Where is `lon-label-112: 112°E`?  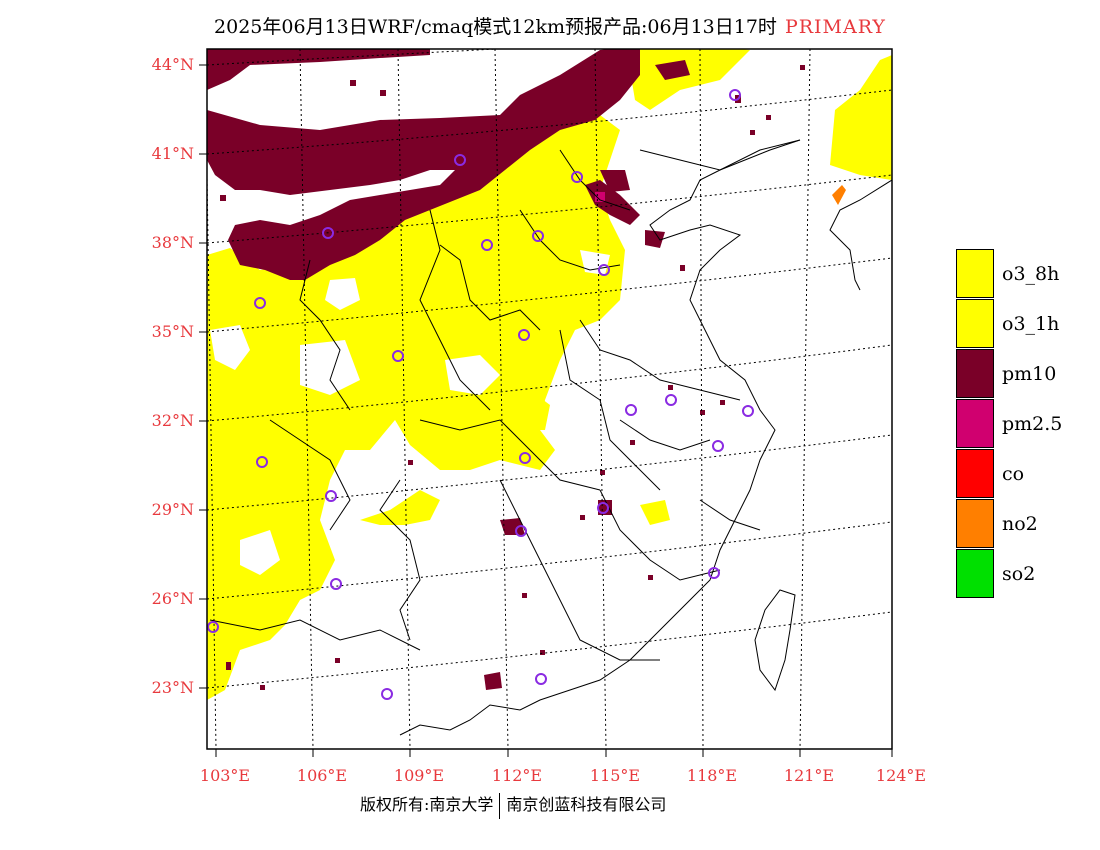 lon-label-112: 112°E is located at coordinates (517, 775).